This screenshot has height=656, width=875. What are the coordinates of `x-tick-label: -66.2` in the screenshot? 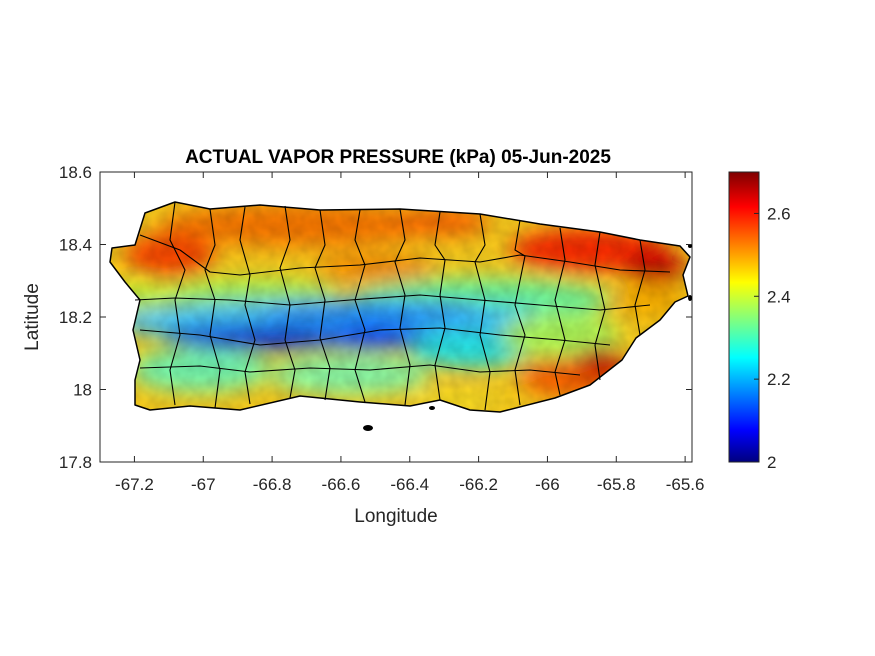 It's located at (478, 484).